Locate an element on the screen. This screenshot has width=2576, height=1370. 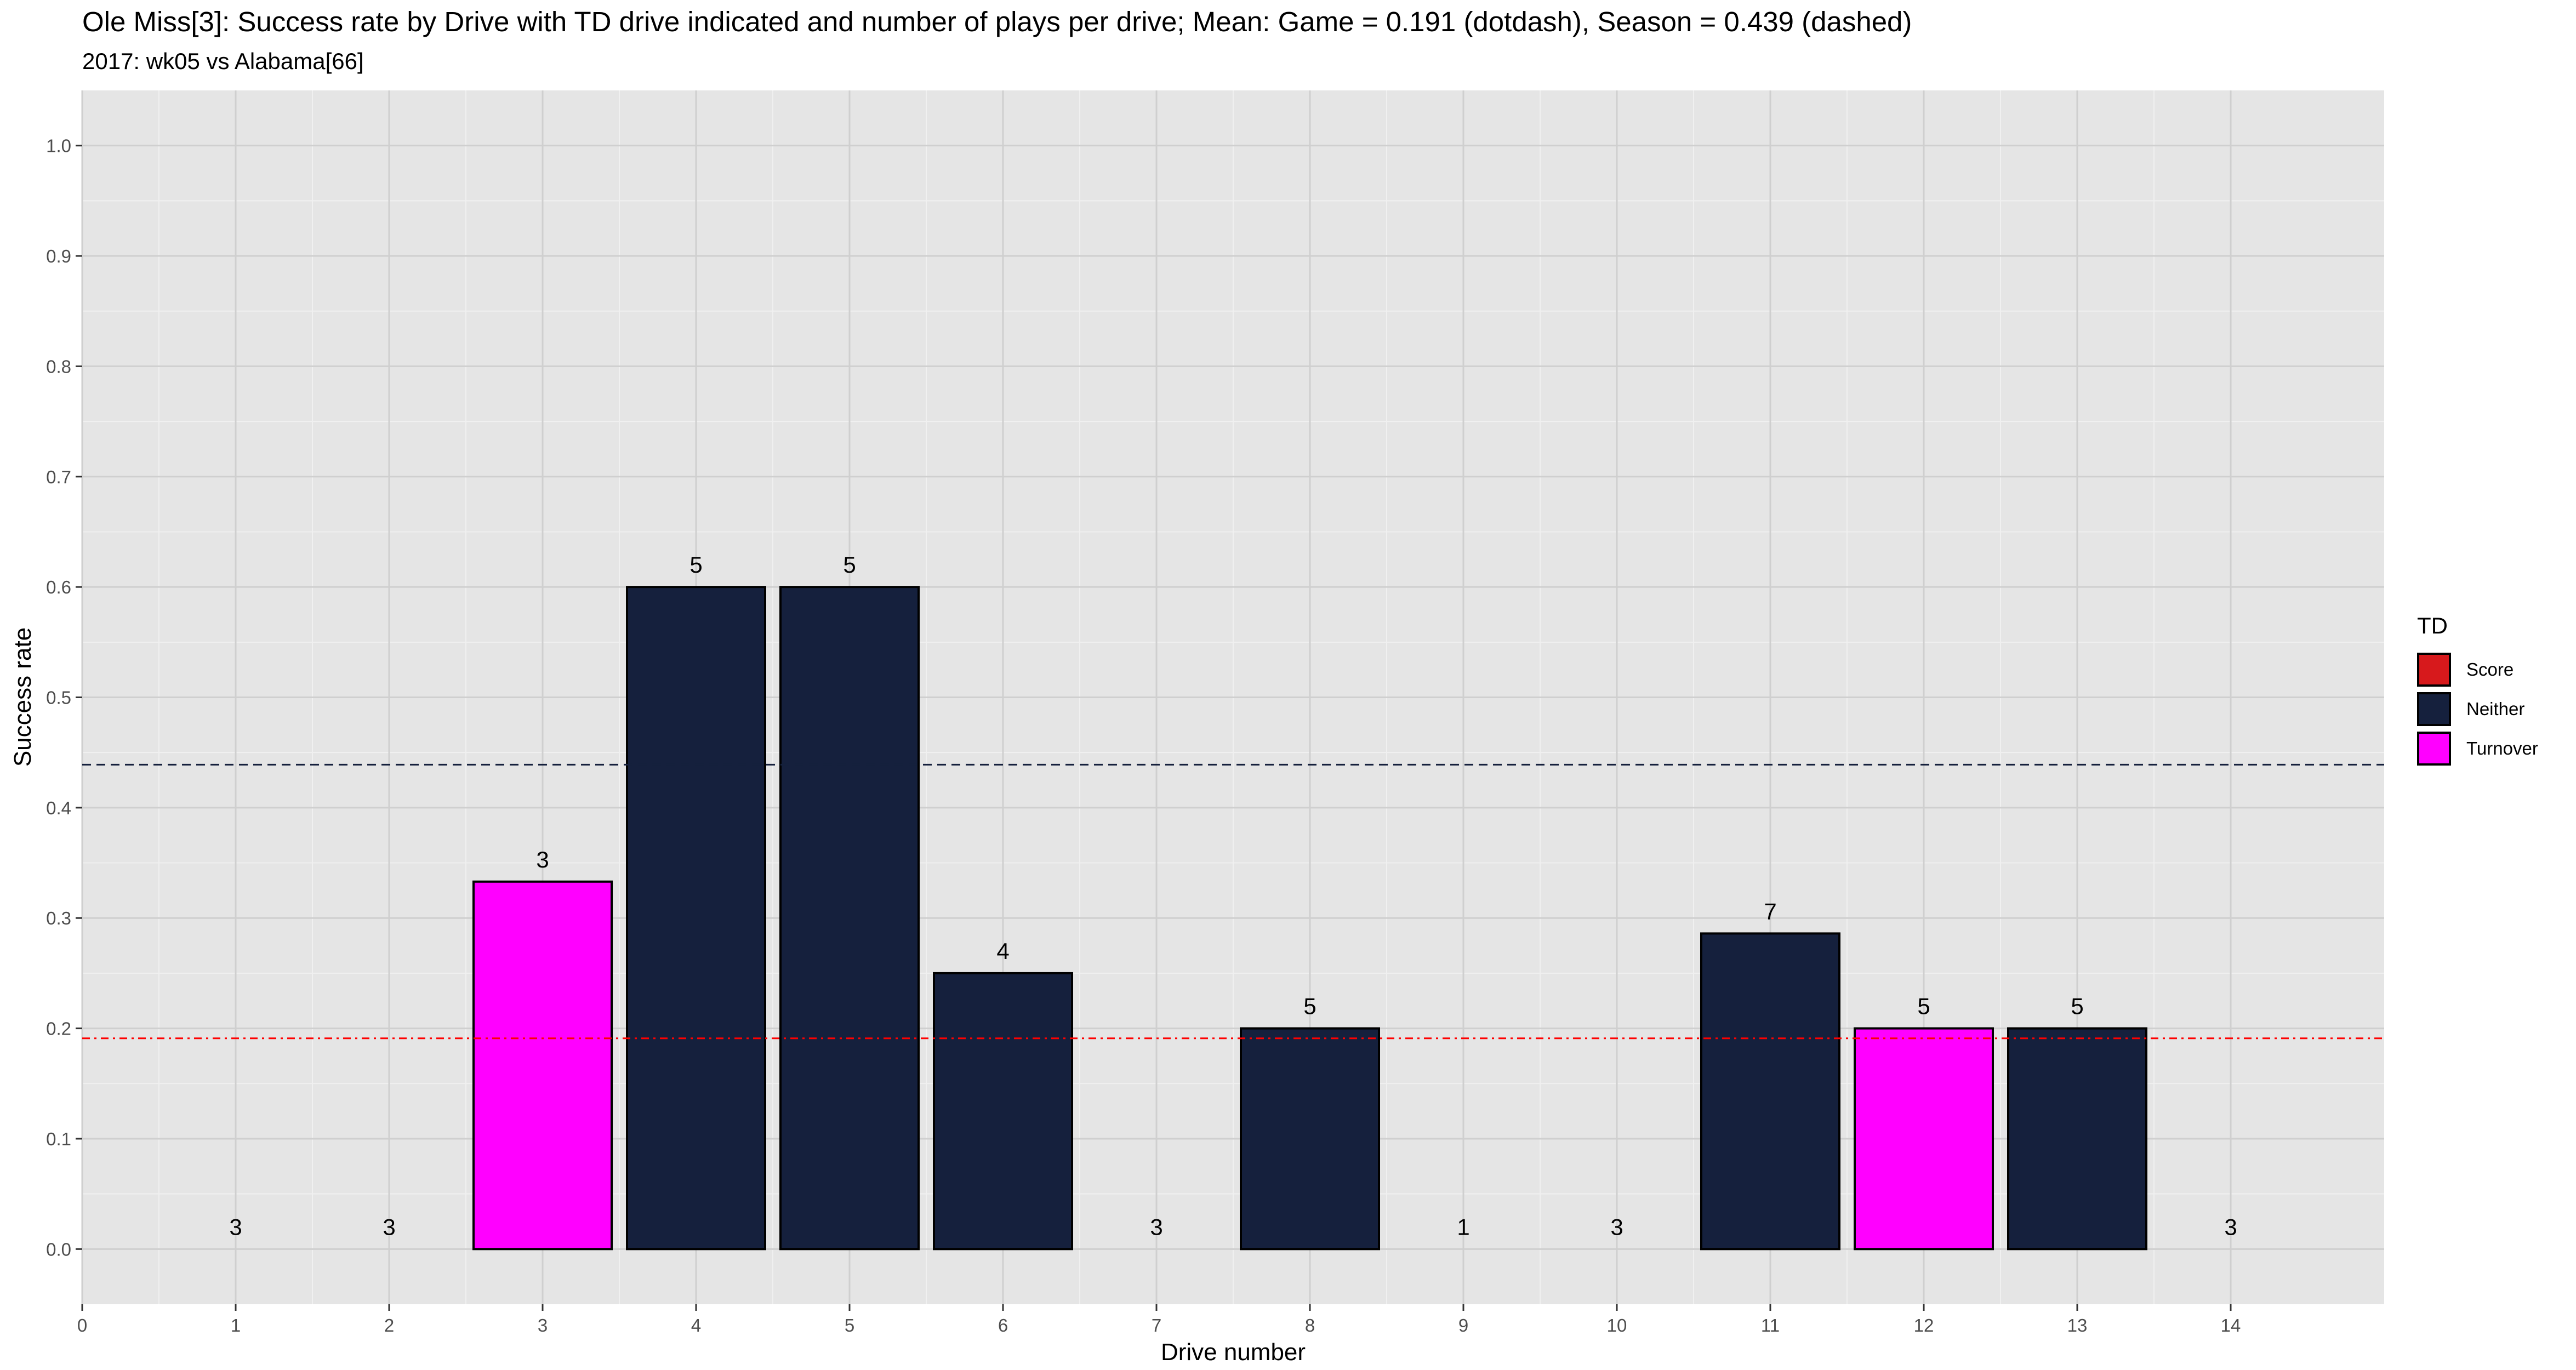
y-tick-label: 1.0 is located at coordinates (58, 146).